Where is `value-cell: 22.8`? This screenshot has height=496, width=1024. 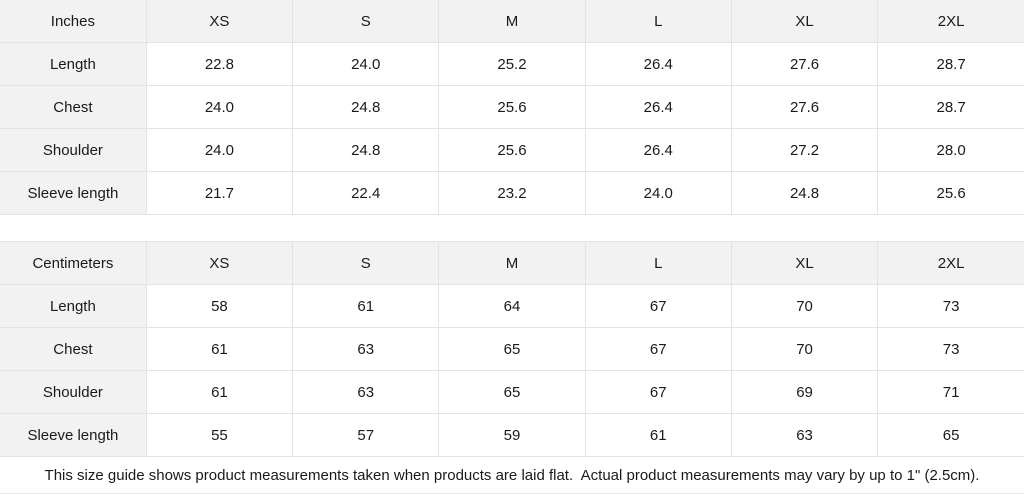 value-cell: 22.8 is located at coordinates (220, 64).